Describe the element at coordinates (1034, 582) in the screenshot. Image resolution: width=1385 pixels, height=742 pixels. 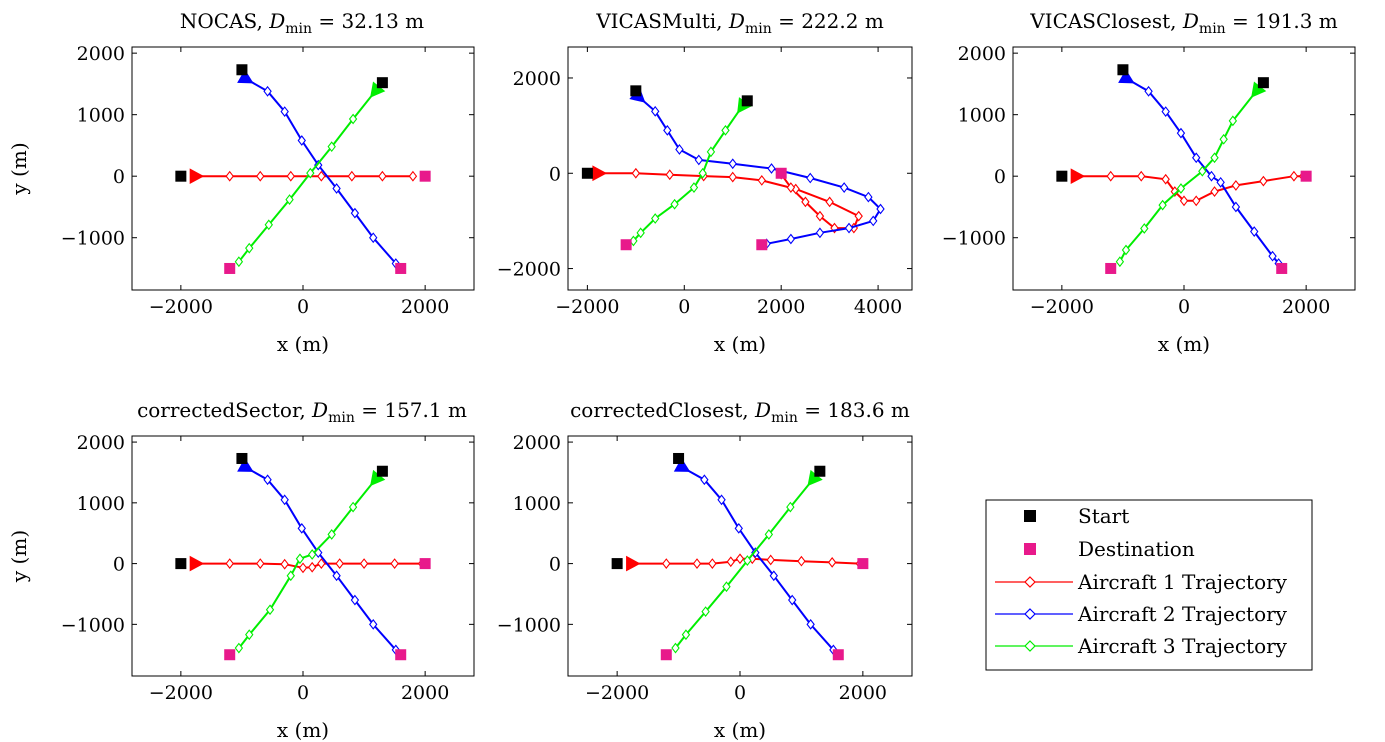
I see `legend-aircraft1-marker` at that location.